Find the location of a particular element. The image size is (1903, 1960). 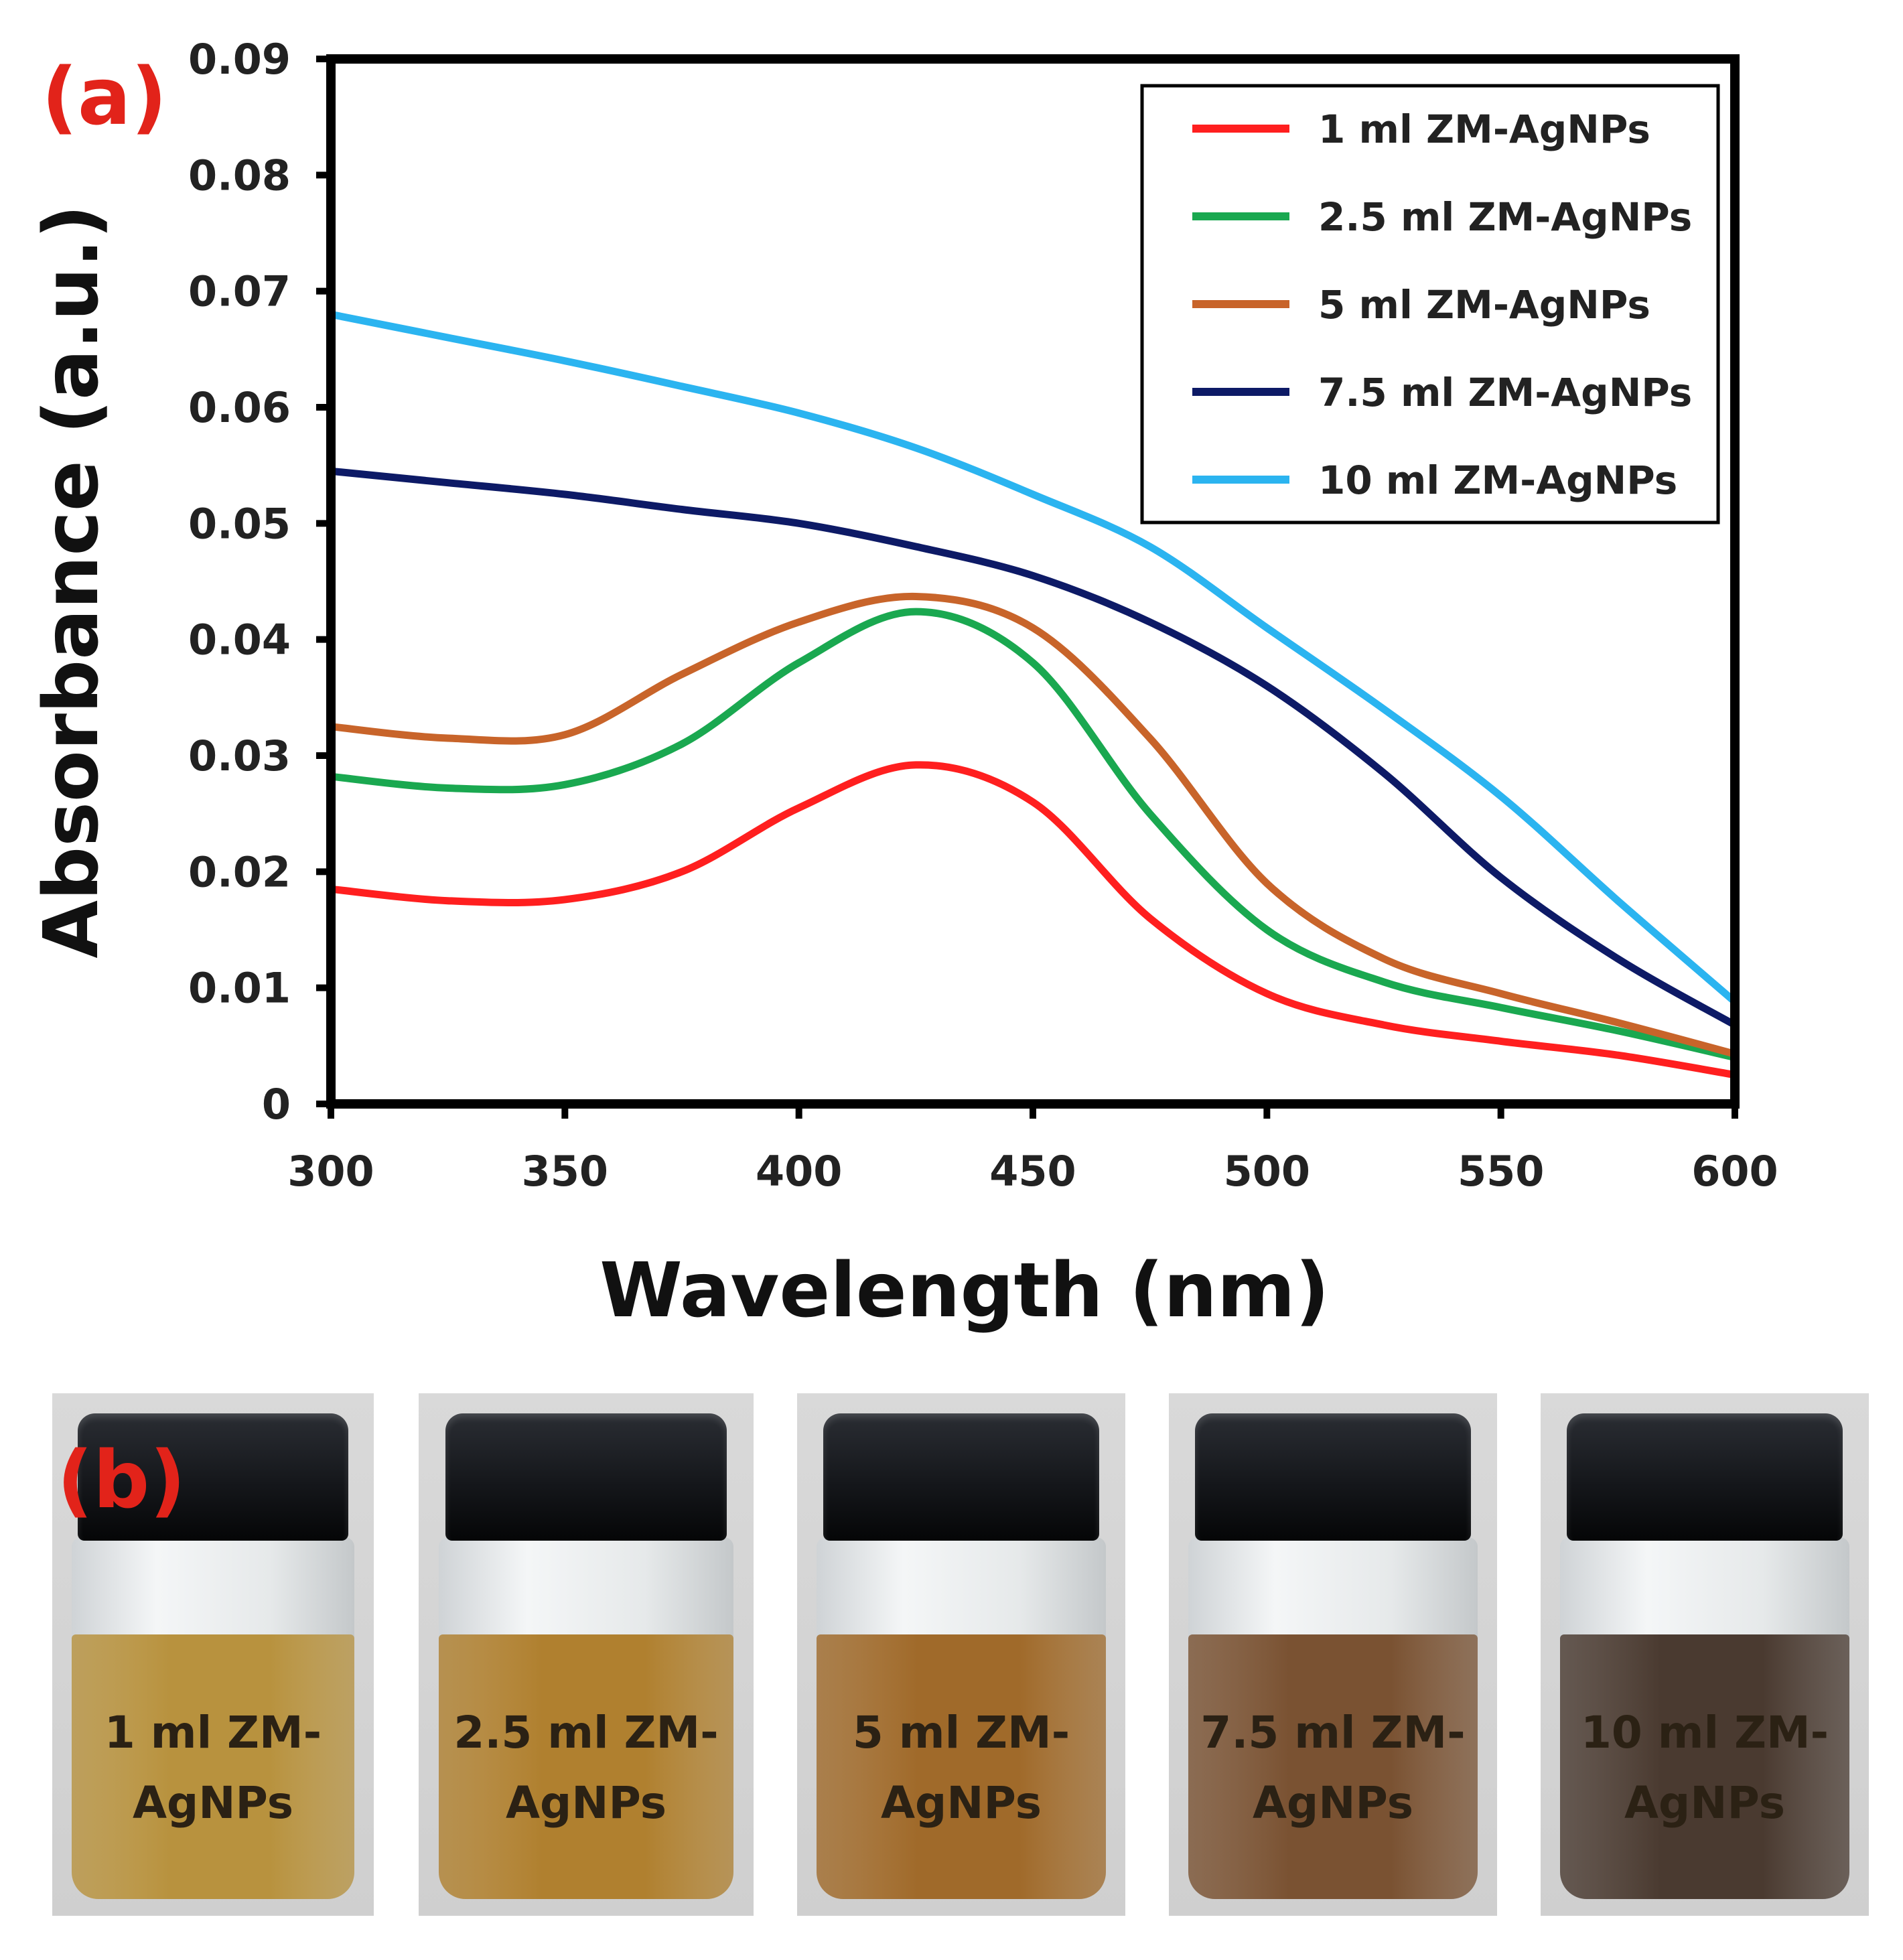

vial-photo: 1 ml ZM- AgNPs is located at coordinates (213, 1655).